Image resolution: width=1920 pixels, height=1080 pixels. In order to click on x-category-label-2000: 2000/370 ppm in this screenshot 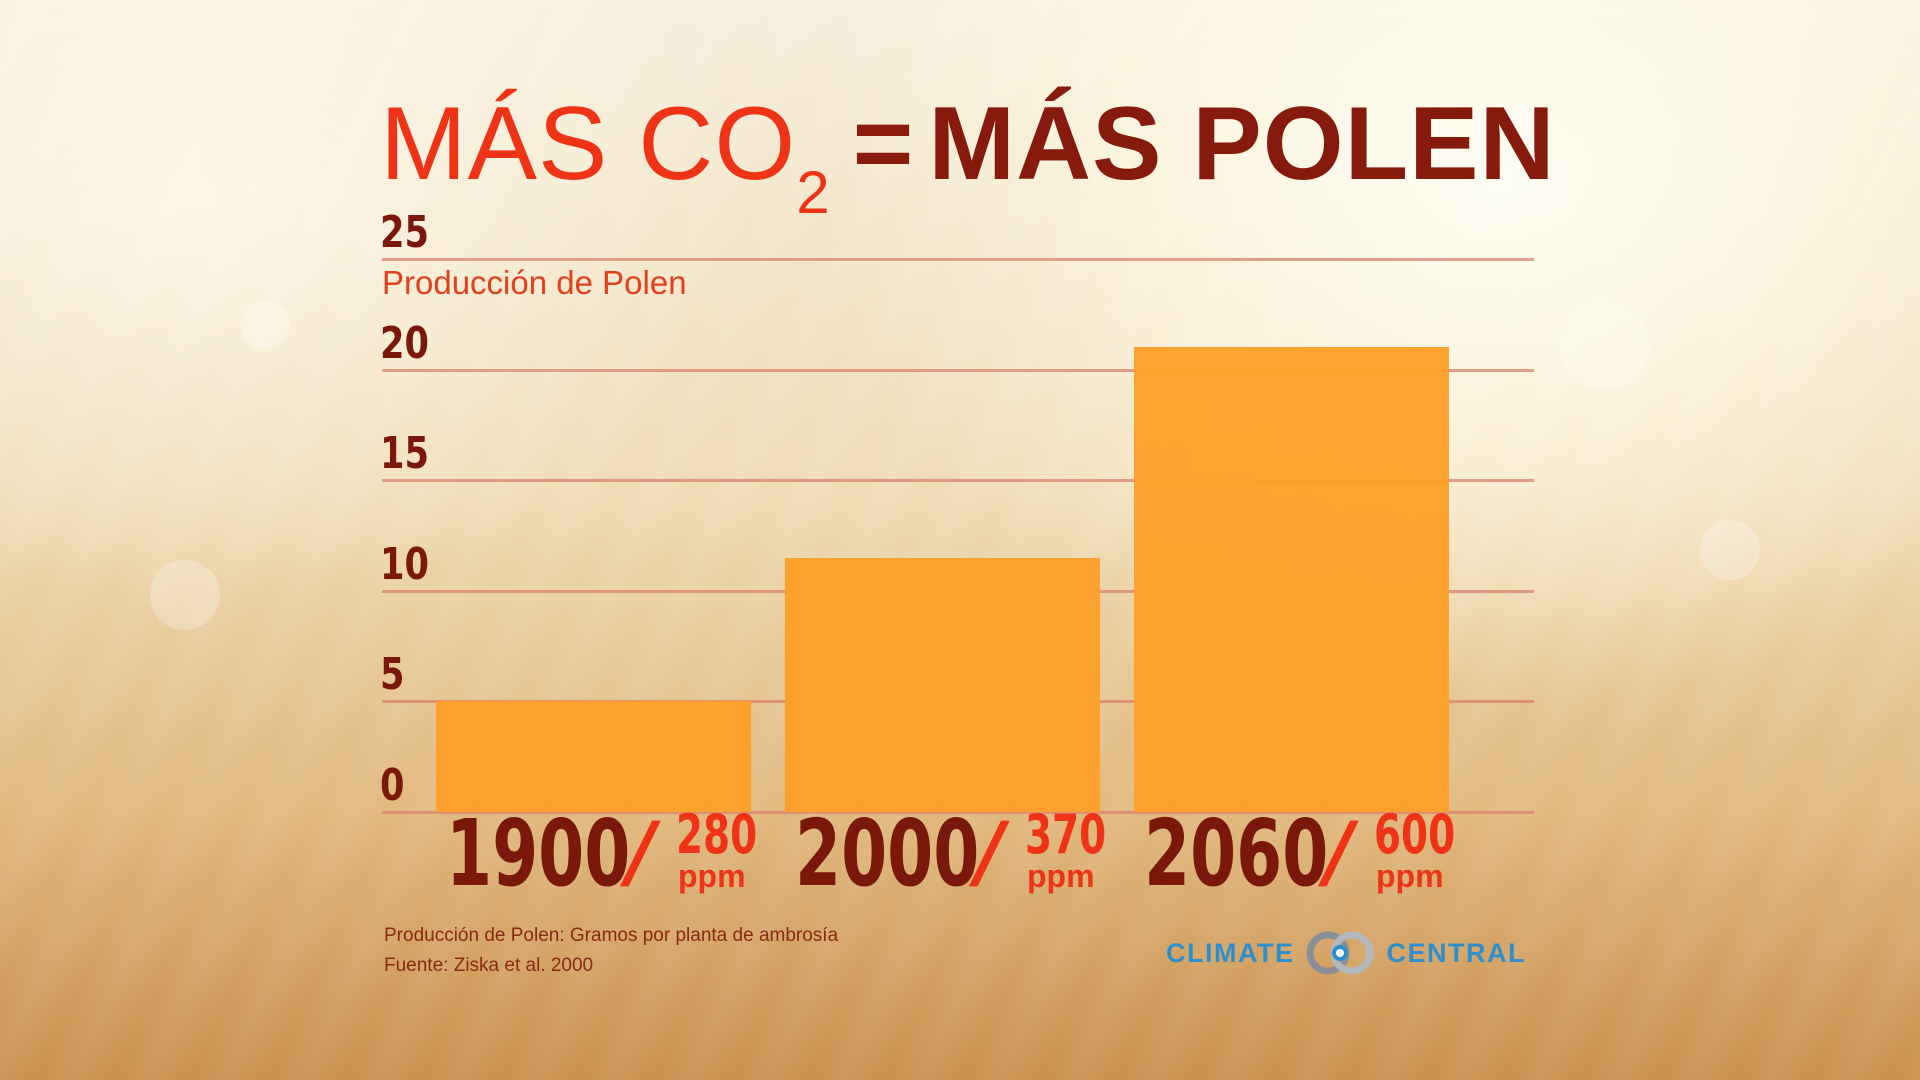, I will do `click(950, 853)`.